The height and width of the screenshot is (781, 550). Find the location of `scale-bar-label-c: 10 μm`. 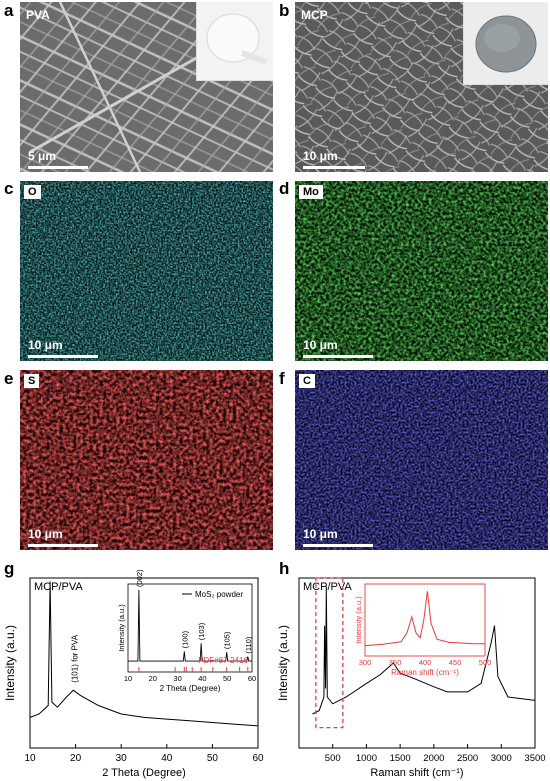

scale-bar-label-c: 10 μm is located at coordinates (45, 345).